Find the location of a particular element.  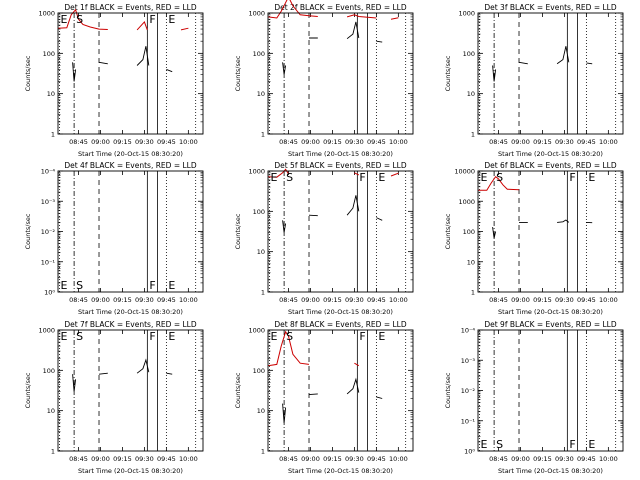

panel-title: Det 7f BLACK = Events, RED = LLD is located at coordinates (130, 324).